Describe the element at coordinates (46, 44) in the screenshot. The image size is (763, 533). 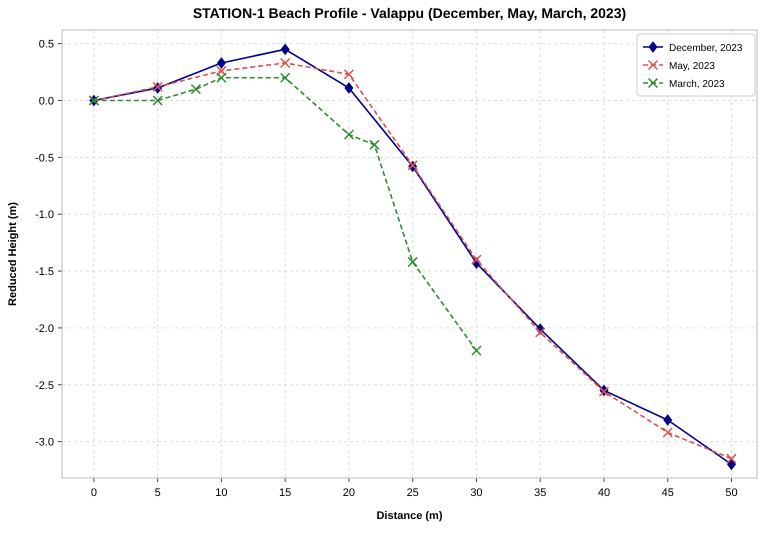
I see `y-tick-label: 0.5` at that location.